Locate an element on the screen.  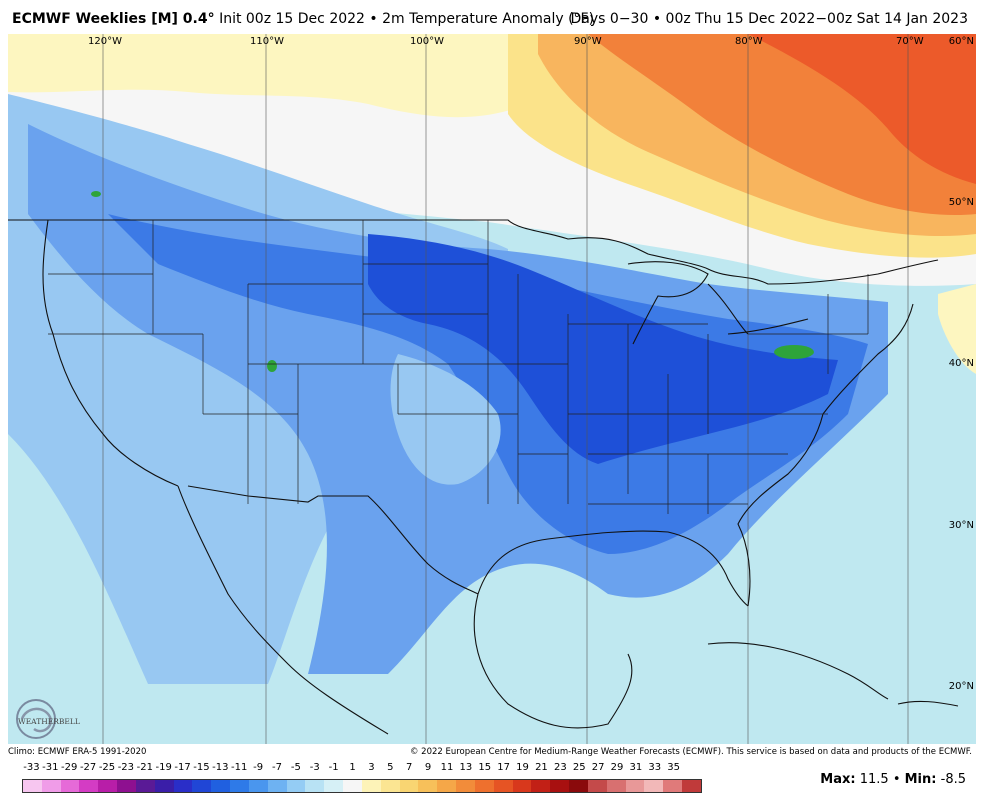
colorbar-tick-label: 7 is located at coordinates (409, 767).